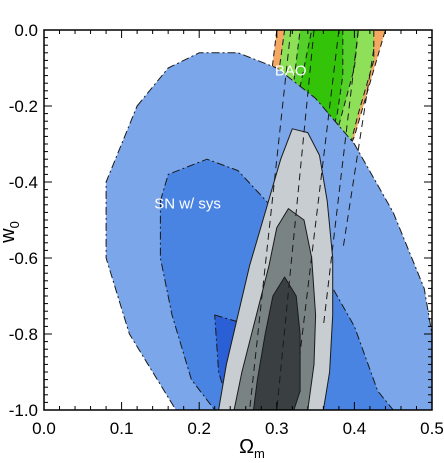 Image resolution: width=444 pixels, height=463 pixels. What do you see at coordinates (199, 428) in the screenshot?
I see `x-tick-label: 0.2` at bounding box center [199, 428].